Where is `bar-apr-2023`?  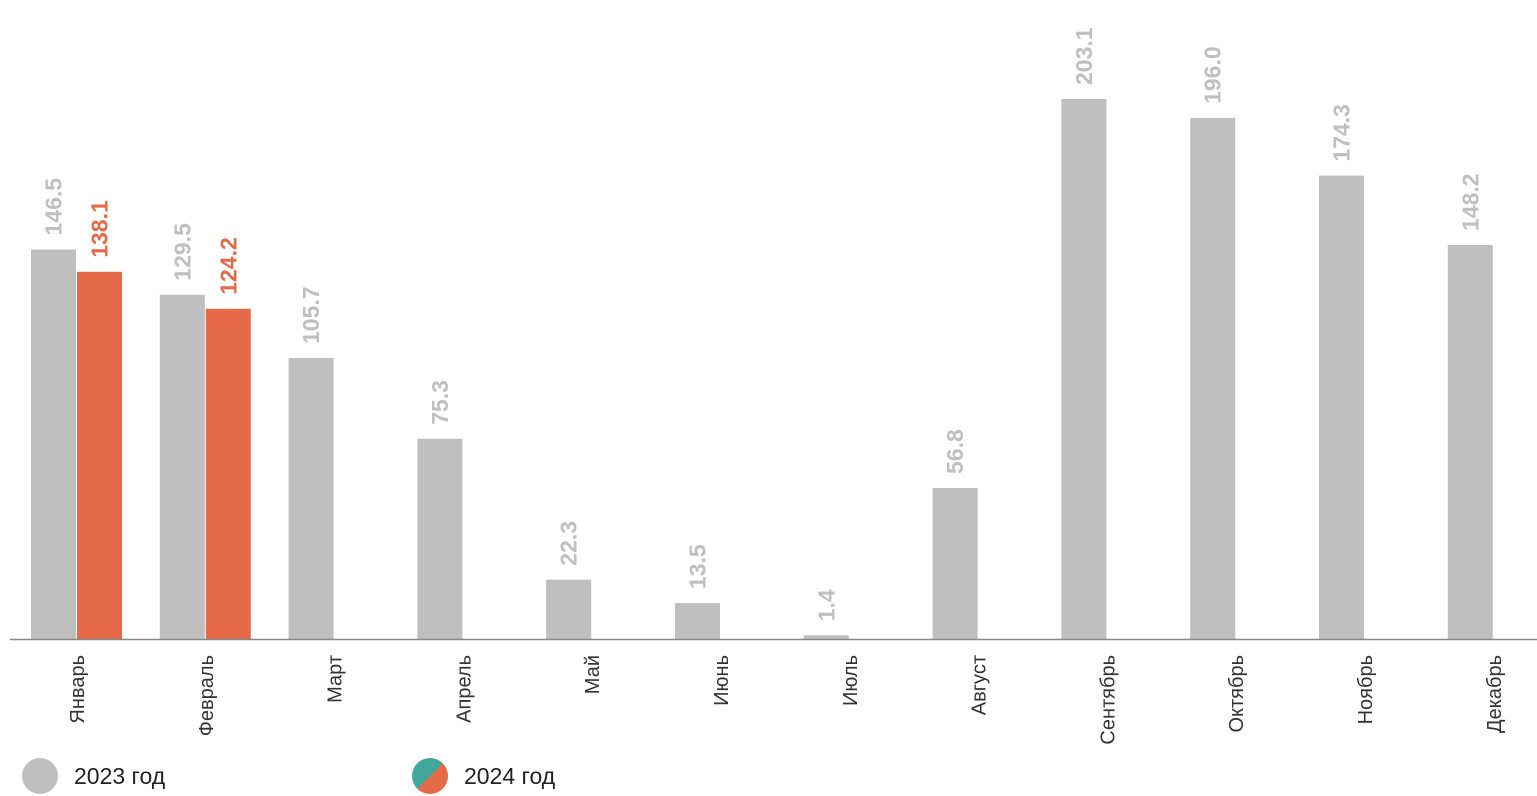
bar-apr-2023 is located at coordinates (440, 538).